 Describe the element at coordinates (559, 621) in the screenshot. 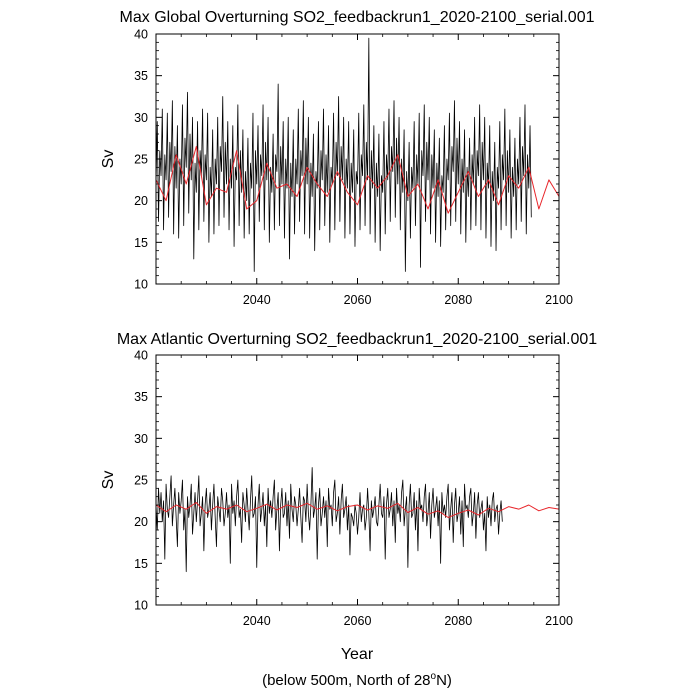

I see `atlantic-x-tick-label: 2100` at that location.